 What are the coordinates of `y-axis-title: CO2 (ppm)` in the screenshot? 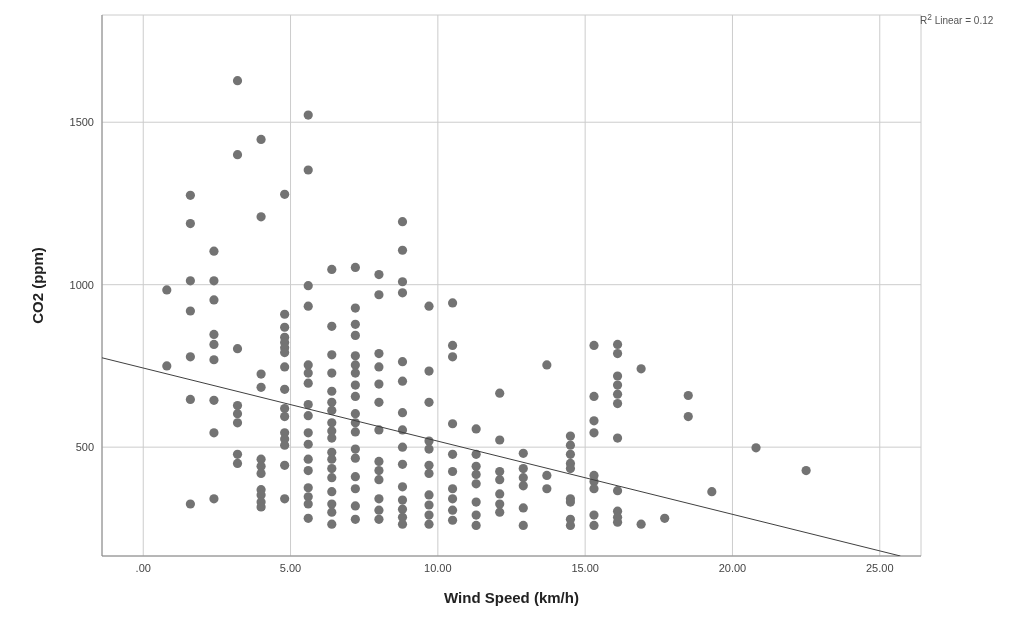 It's located at (38, 285).